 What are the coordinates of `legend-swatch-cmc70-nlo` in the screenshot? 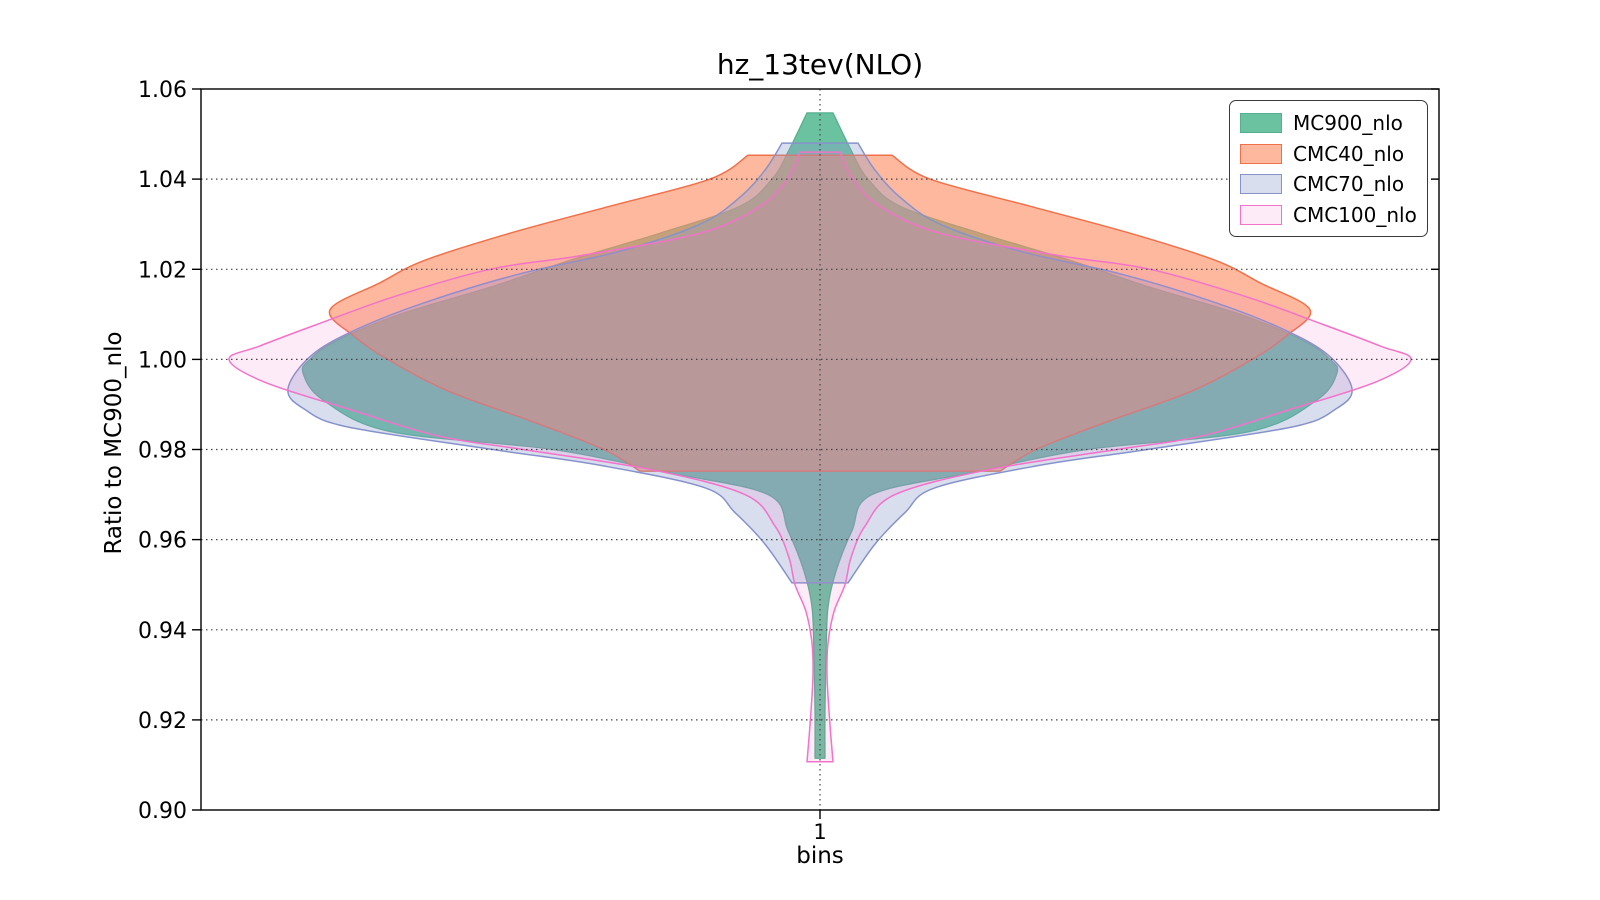 It's located at (1261, 184).